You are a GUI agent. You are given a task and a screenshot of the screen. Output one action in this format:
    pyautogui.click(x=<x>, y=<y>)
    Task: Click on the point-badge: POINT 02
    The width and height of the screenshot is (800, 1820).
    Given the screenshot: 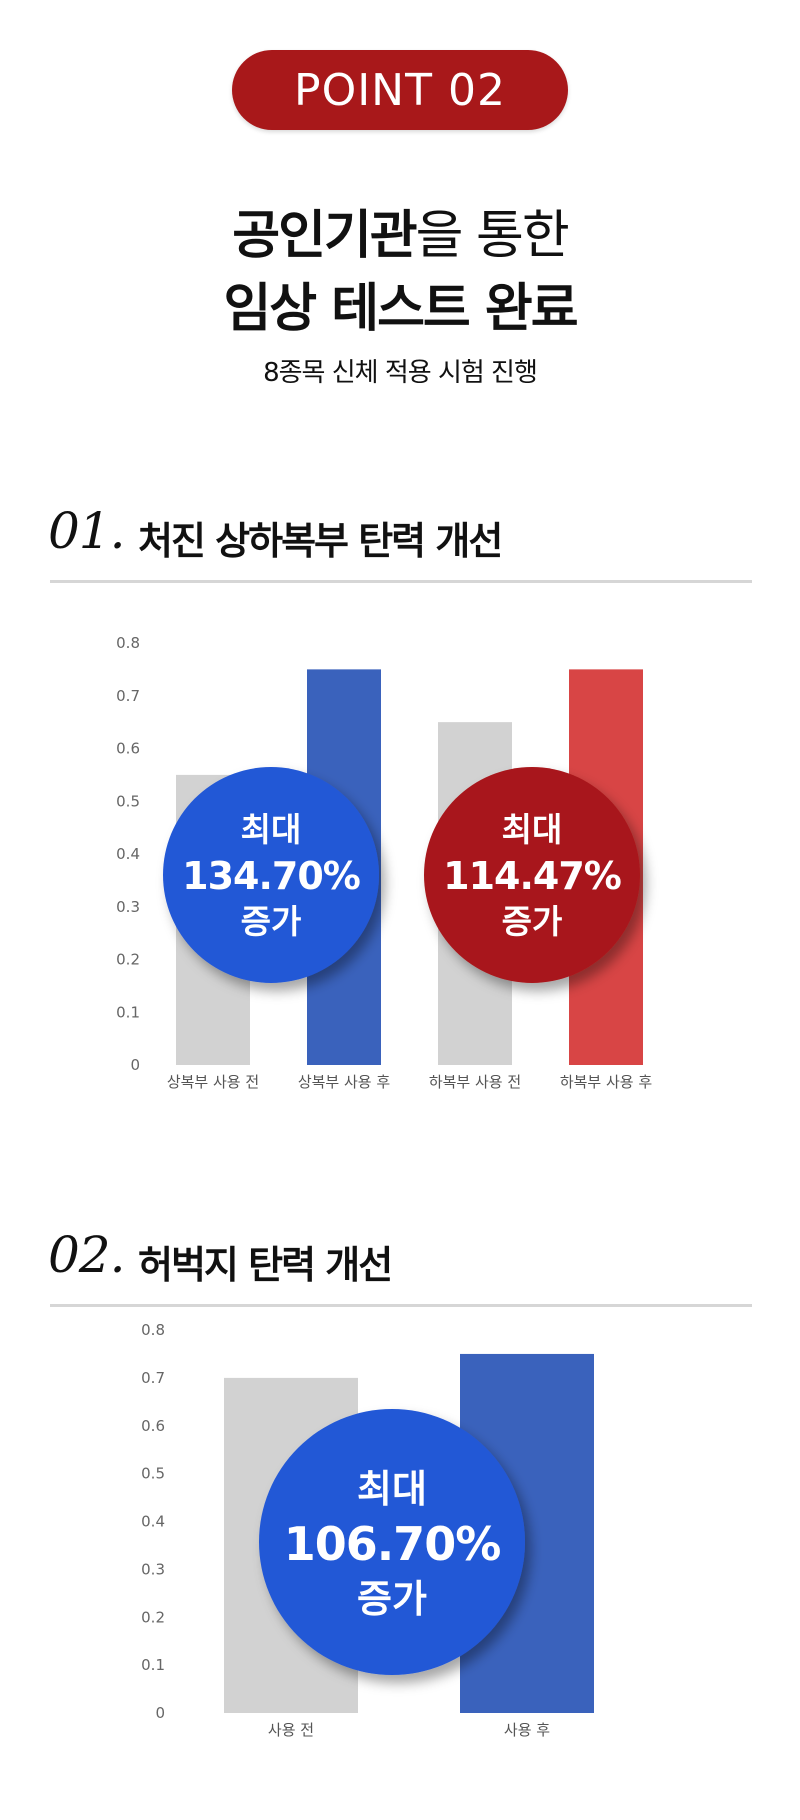 What is the action you would take?
    pyautogui.click(x=400, y=90)
    